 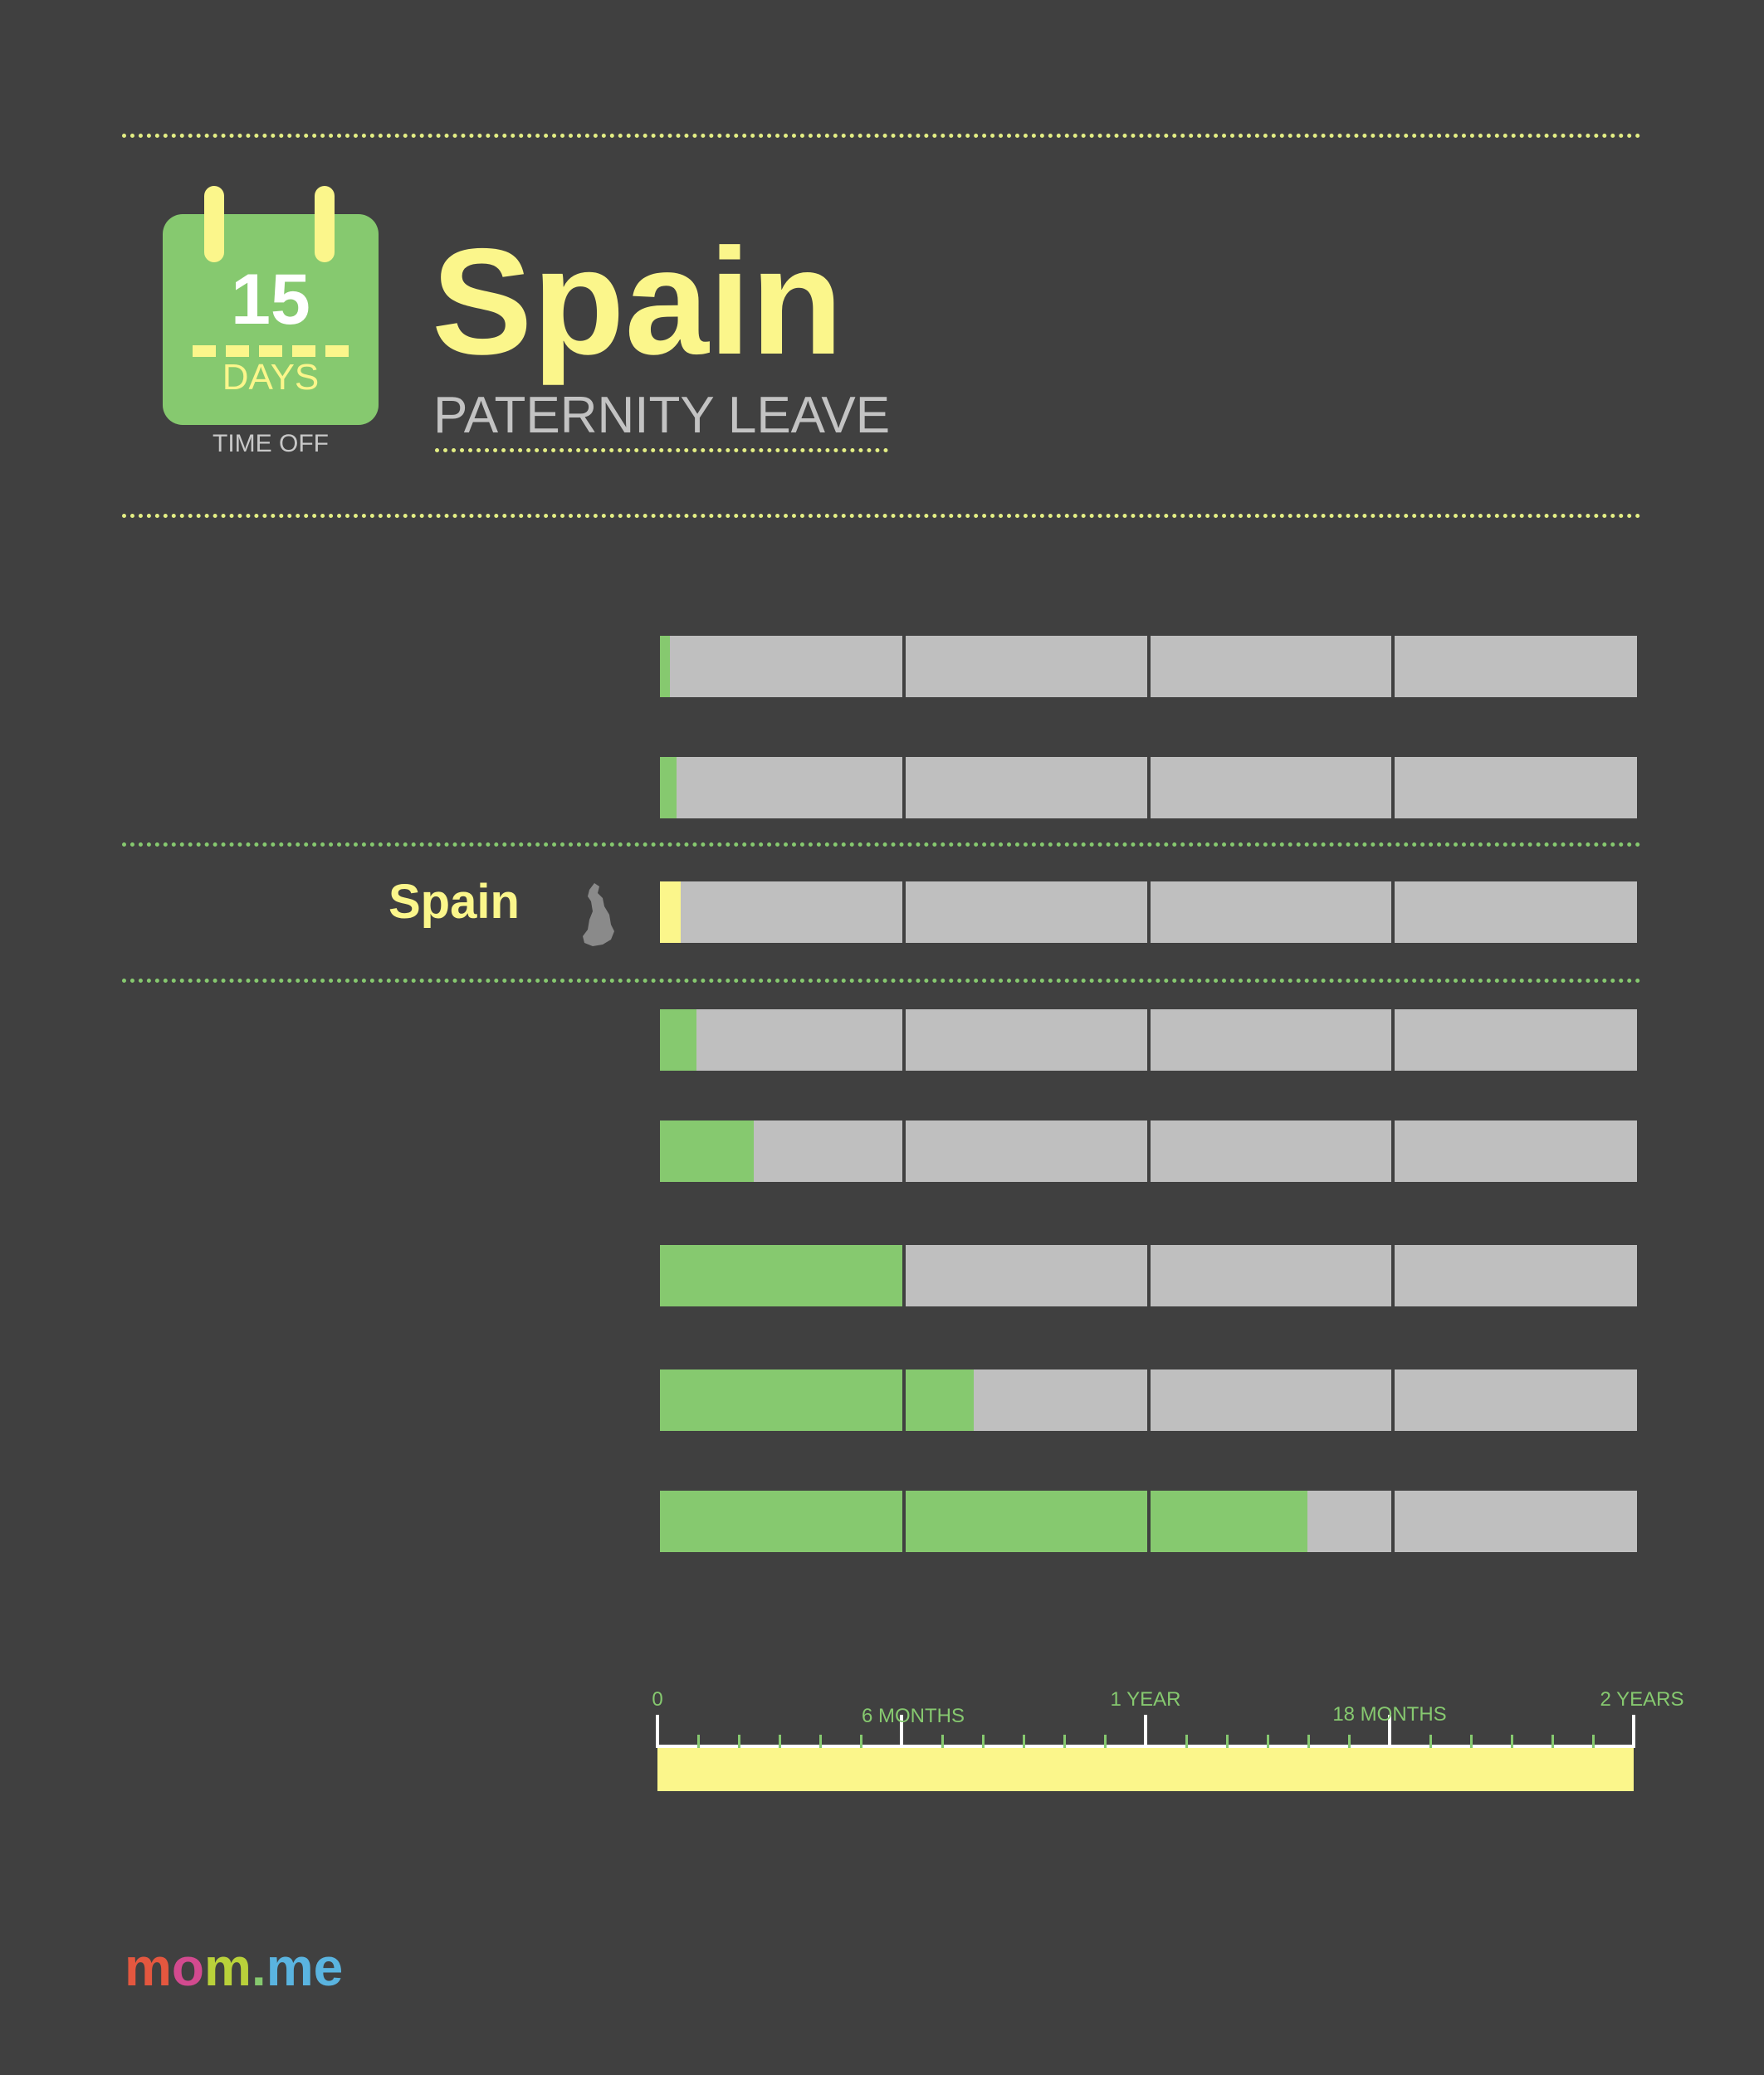 I want to click on page-subtitle: PATERNITY LEAVE, so click(x=662, y=415).